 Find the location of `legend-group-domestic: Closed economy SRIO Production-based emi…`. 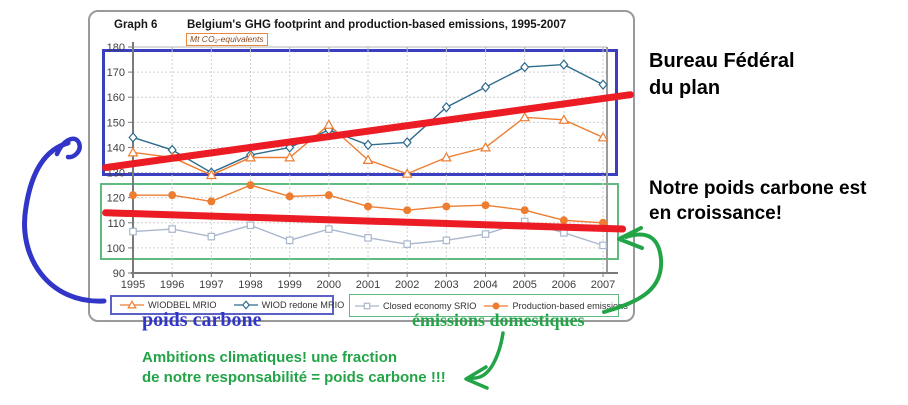

legend-group-domestic: Closed economy SRIO Production-based emi… is located at coordinates (488, 305).